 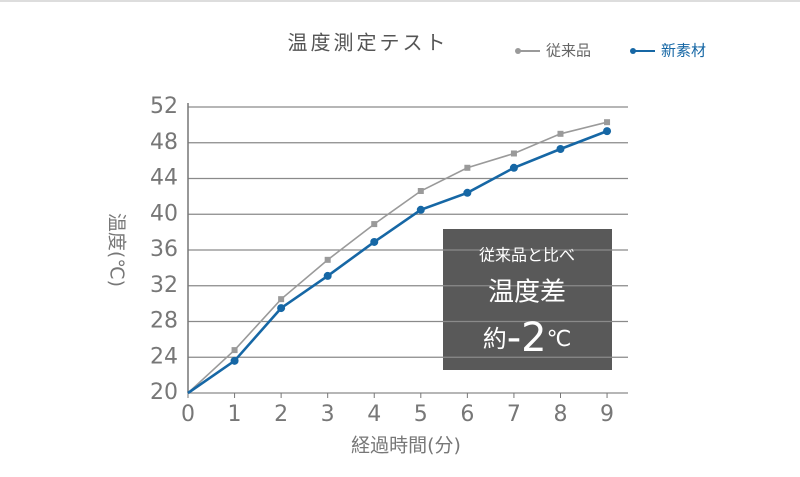 I want to click on x-axis-label: 経過時間(分), so click(x=406, y=446).